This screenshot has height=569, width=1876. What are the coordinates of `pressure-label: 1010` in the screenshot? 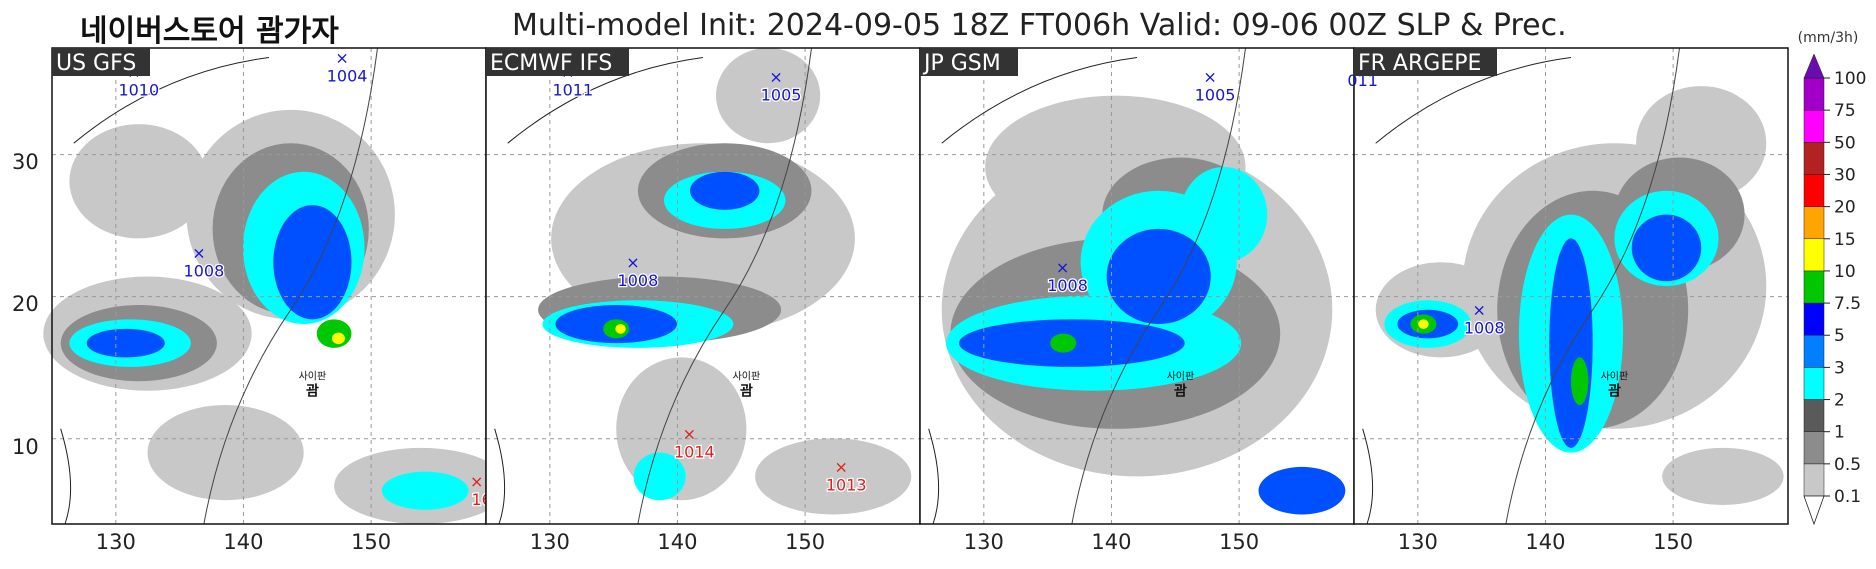 It's located at (138, 90).